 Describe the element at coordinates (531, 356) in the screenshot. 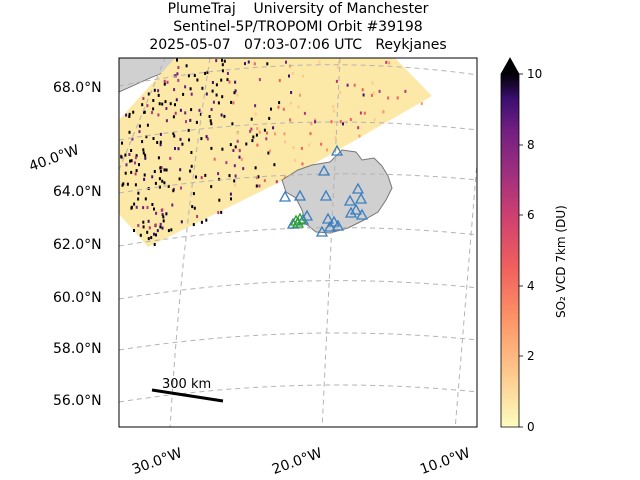

I see `colorbar-tick-2: 2` at that location.